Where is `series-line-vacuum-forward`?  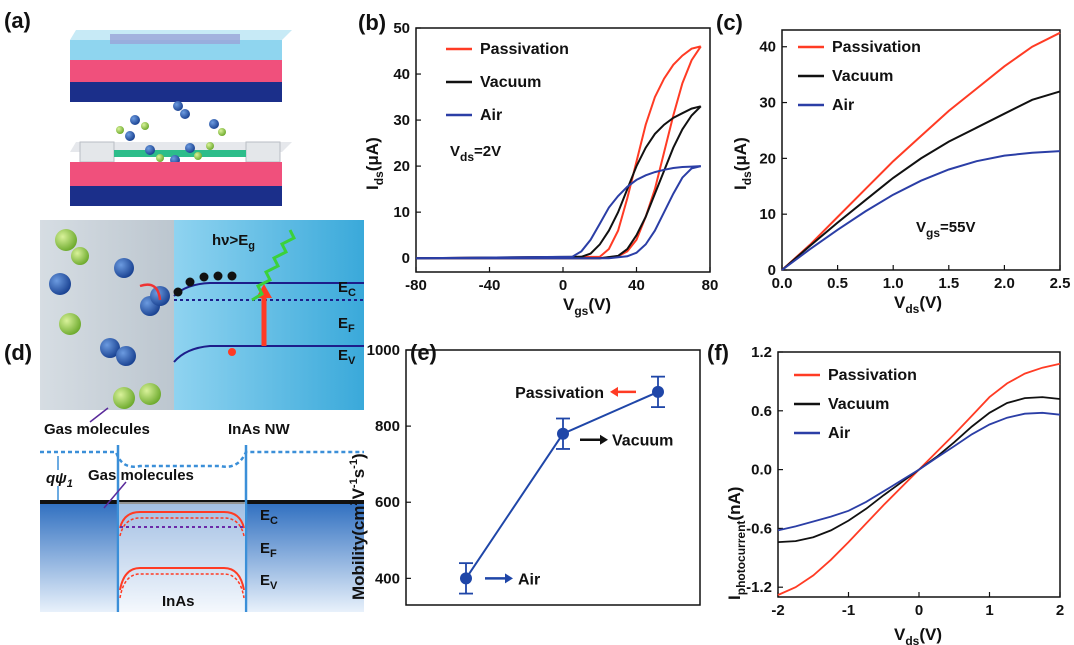
series-line-vacuum-forward is located at coordinates (558, 182).